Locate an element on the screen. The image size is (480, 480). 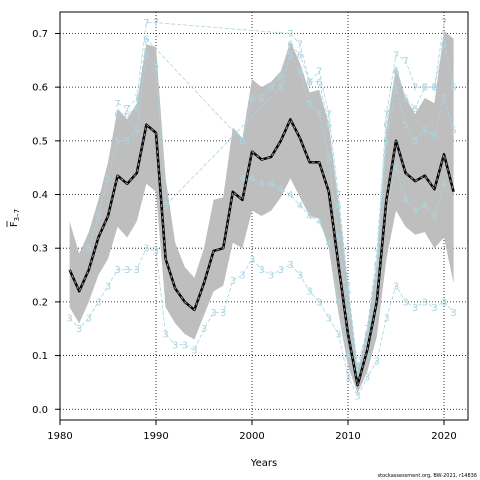
retro-point-7-21: 7 is located at coordinates (444, 23).